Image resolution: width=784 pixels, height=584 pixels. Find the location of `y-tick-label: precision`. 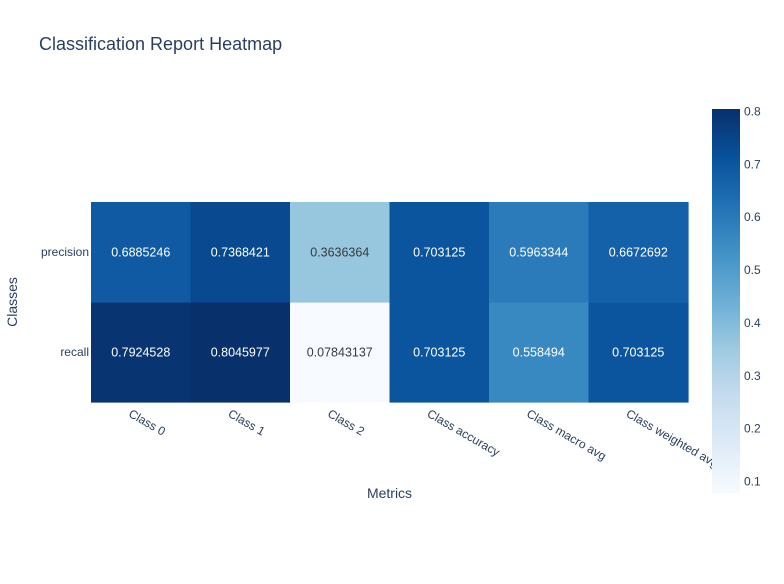

y-tick-label: precision is located at coordinates (65, 252).